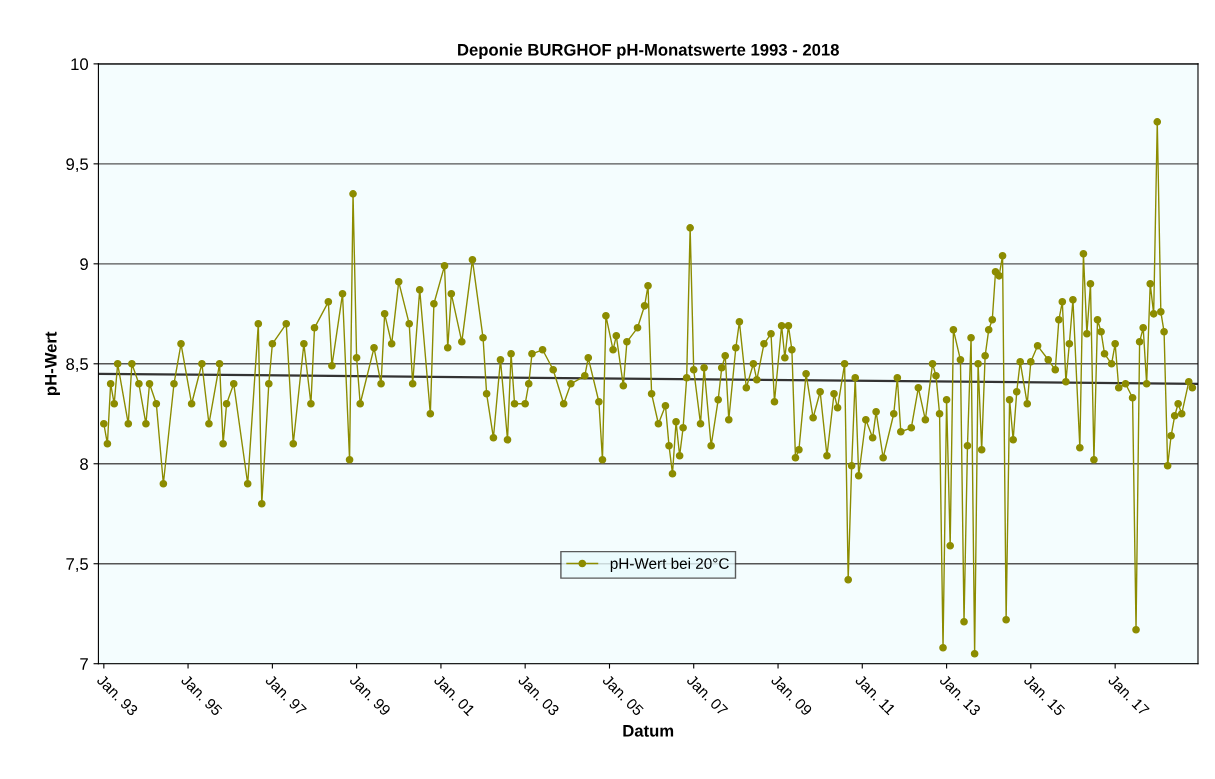 Image resolution: width=1215 pixels, height=779 pixels. I want to click on x-tick-label: Jan. 17, so click(1128, 695).